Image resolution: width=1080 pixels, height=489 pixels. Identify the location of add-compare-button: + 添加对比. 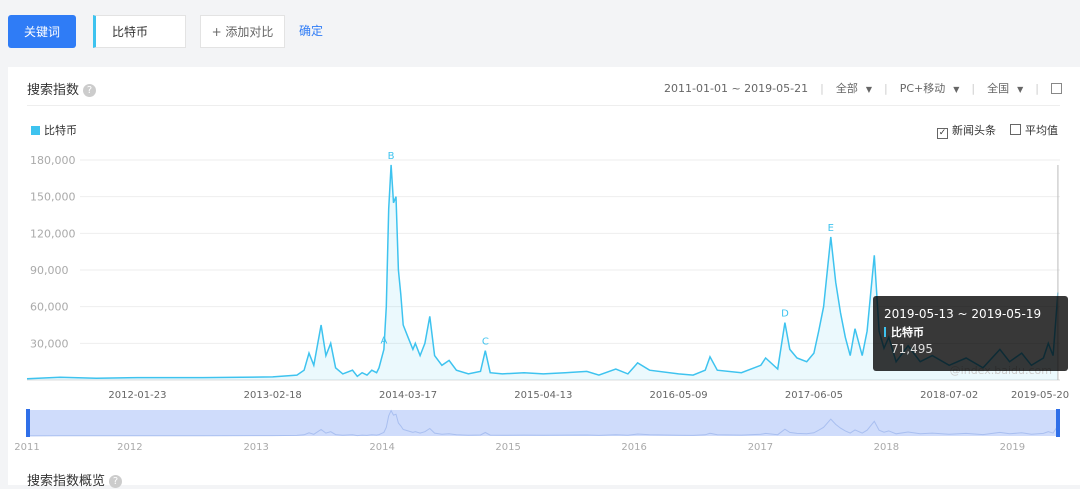
(242, 31).